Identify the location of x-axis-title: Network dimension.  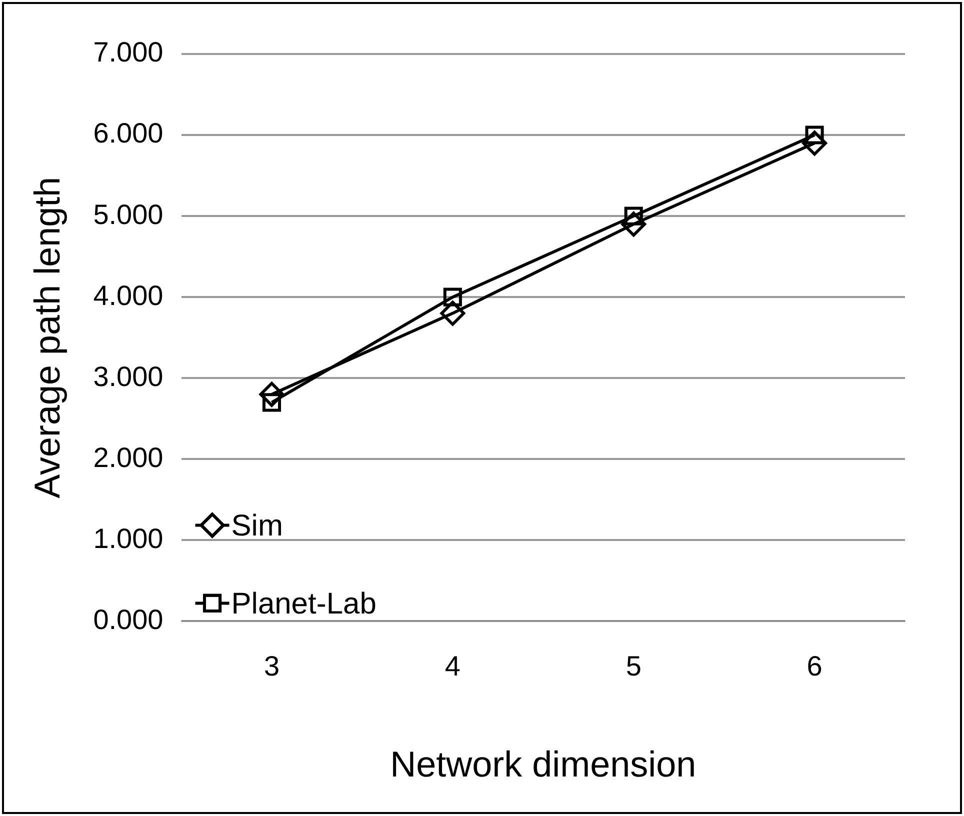
(543, 763).